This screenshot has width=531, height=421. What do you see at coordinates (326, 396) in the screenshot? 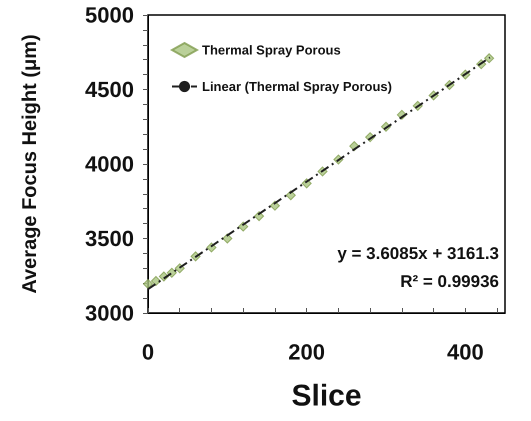
I see `x-axis-title: Slice` at bounding box center [326, 396].